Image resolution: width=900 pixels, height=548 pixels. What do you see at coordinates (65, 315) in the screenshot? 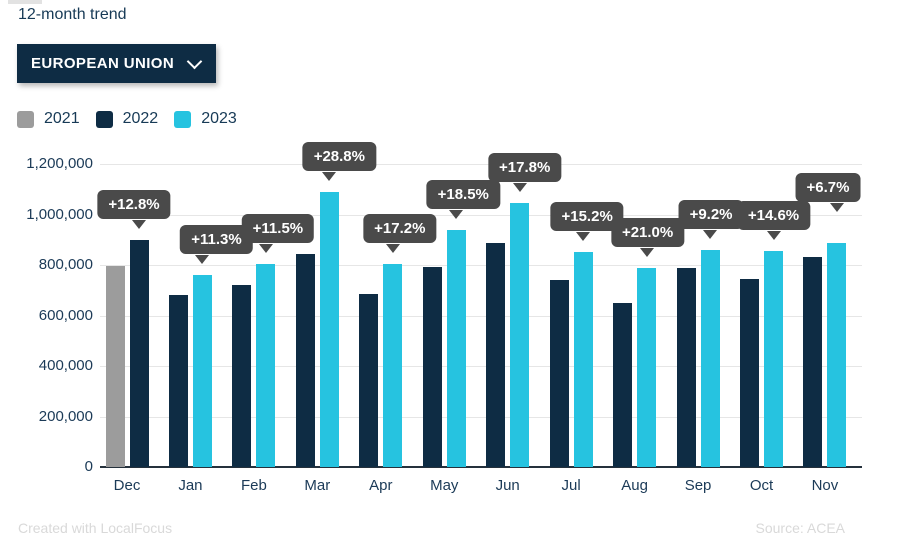
I see `y-axis-tick-label: 600,000` at bounding box center [65, 315].